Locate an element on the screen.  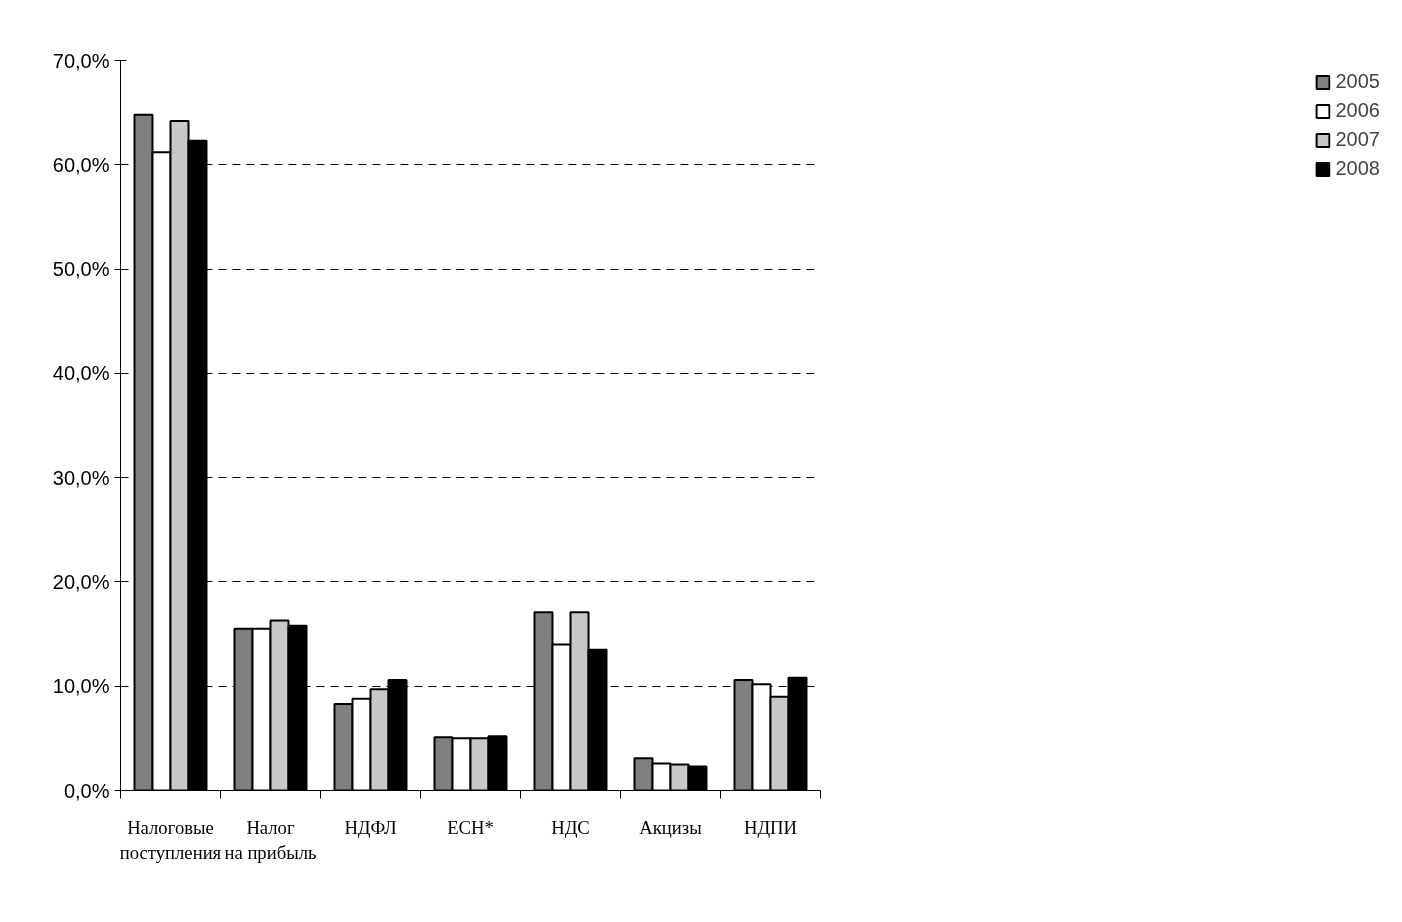
y-tick-label: 10,0% is located at coordinates (81, 686).